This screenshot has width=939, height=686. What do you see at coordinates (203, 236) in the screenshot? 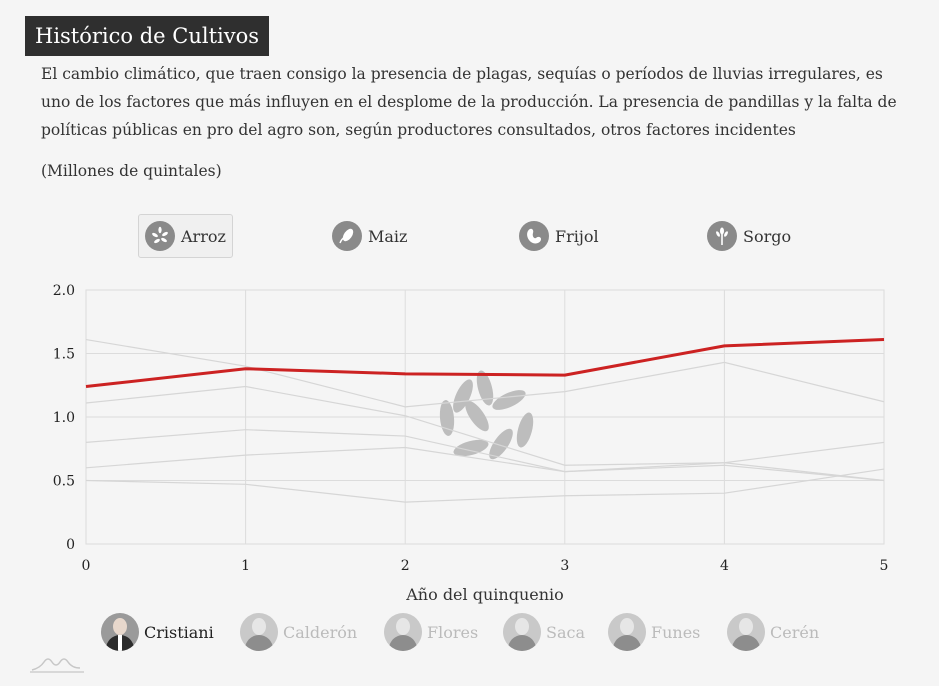
I see `tab-label: Arroz` at bounding box center [203, 236].